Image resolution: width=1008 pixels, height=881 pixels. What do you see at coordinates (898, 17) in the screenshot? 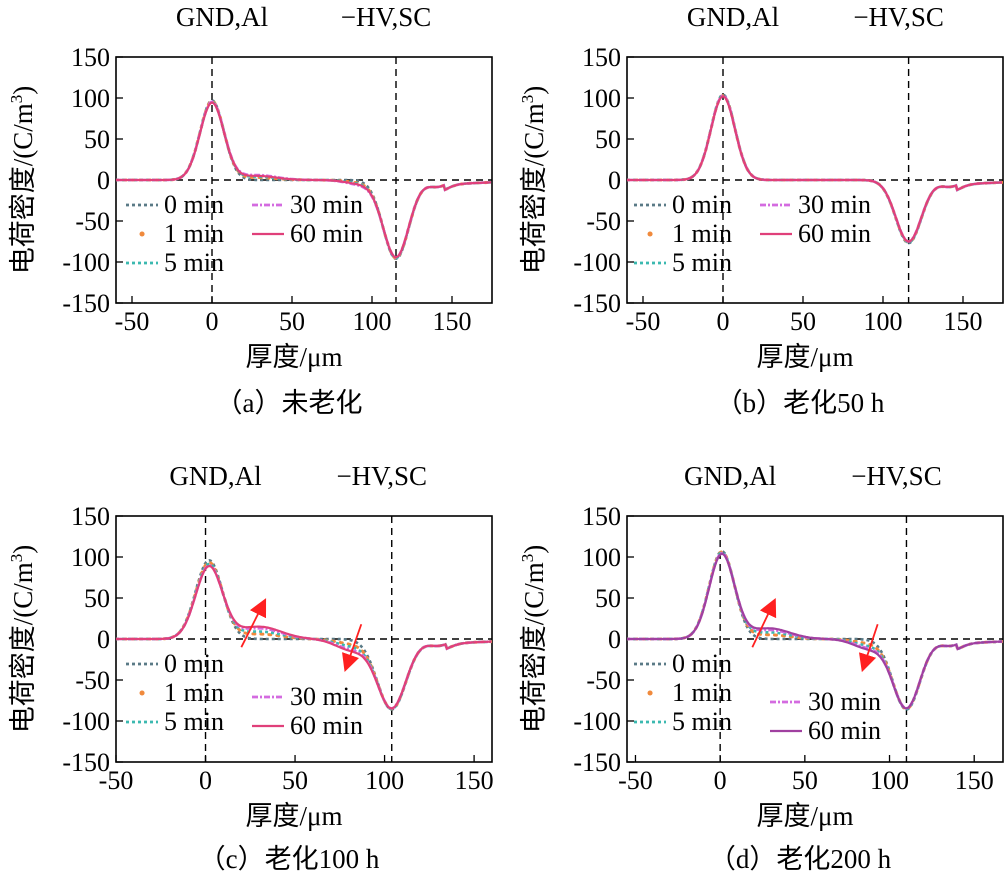
I see `electrode-right-label: −HV,SC` at bounding box center [898, 17].